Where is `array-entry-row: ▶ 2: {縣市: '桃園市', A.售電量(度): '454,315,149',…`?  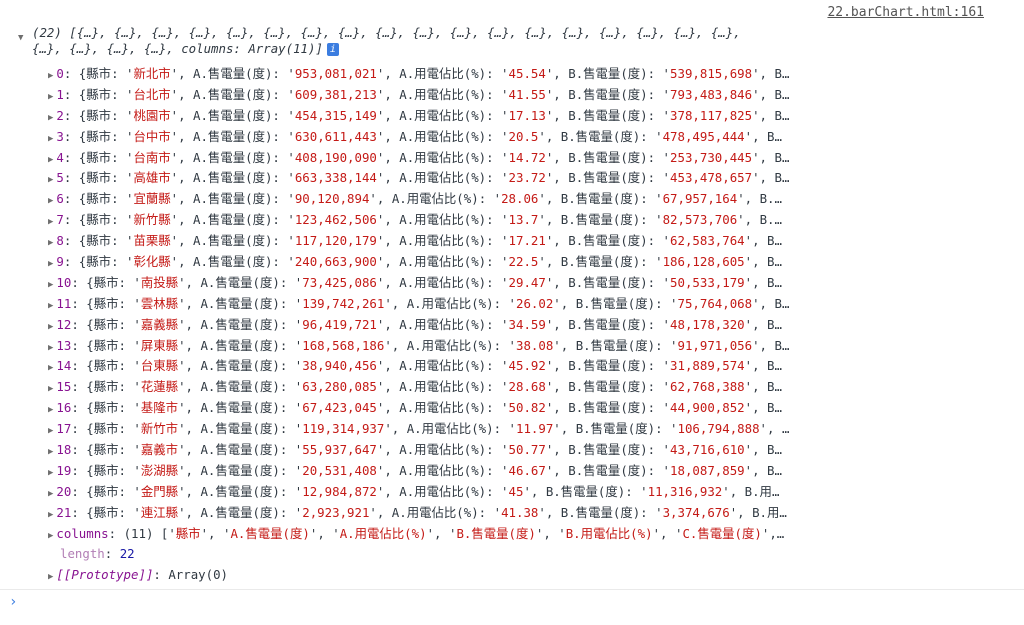
array-entry-row: ▶ 2: {縣市: '桃園市', A.售電量(度): '454,315,149',… is located at coordinates (419, 115).